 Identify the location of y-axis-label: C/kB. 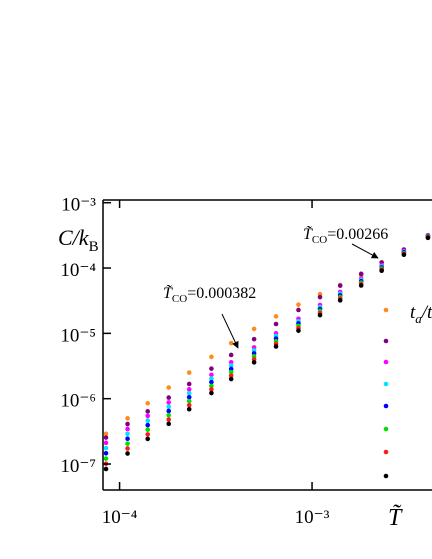
(78, 240).